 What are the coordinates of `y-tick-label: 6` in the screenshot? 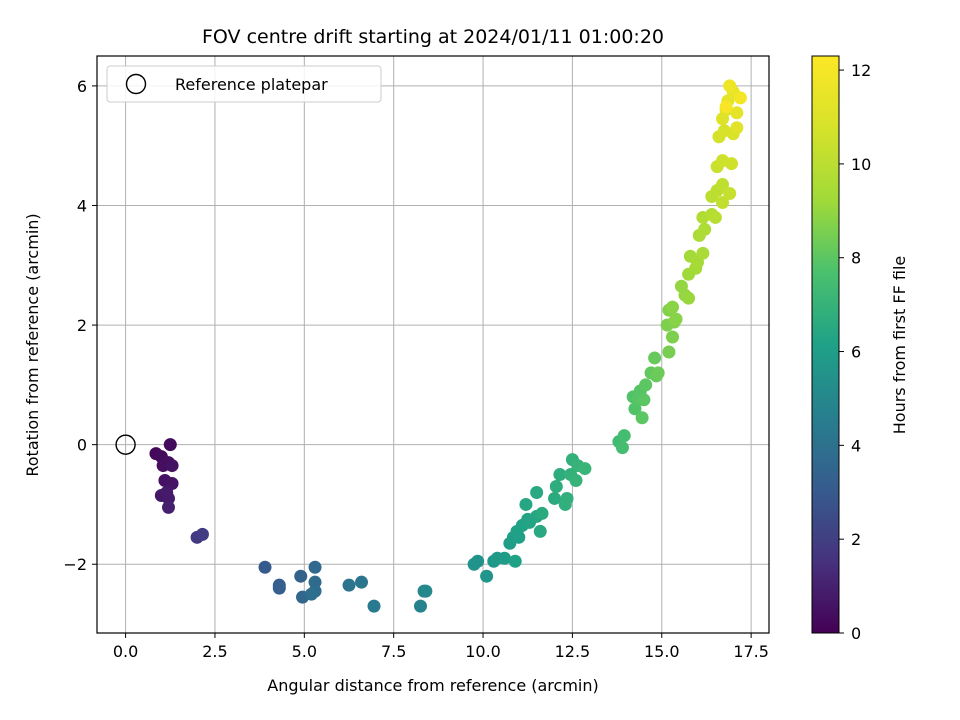 It's located at (82, 86).